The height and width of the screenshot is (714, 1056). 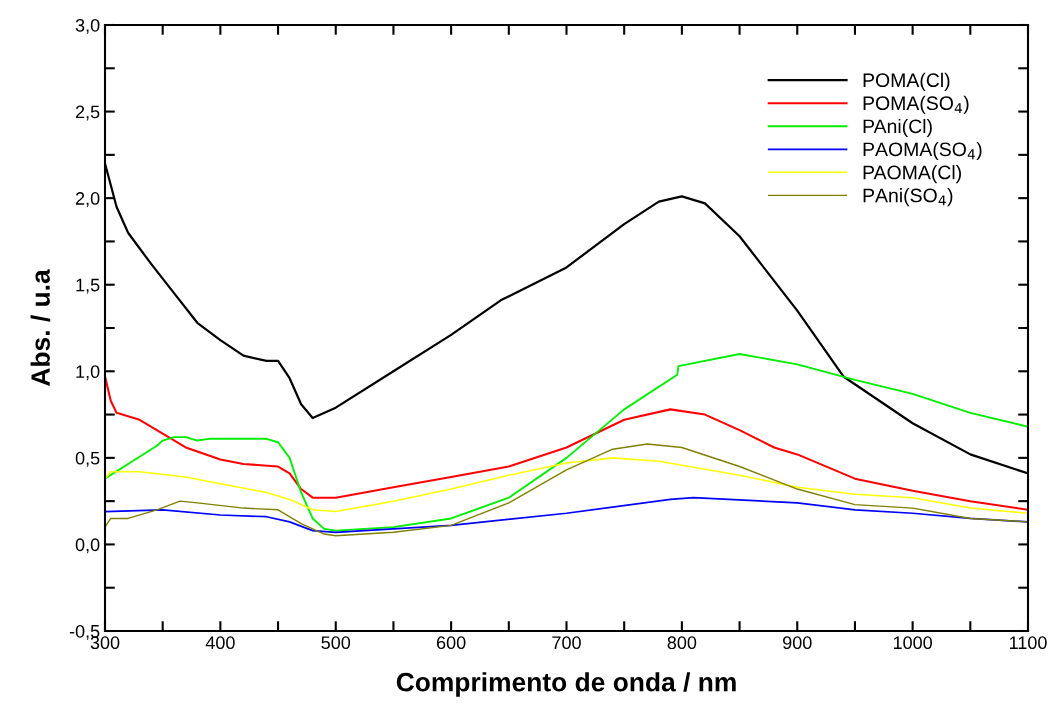 I want to click on x-tick-label: 1100, so click(x=1028, y=643).